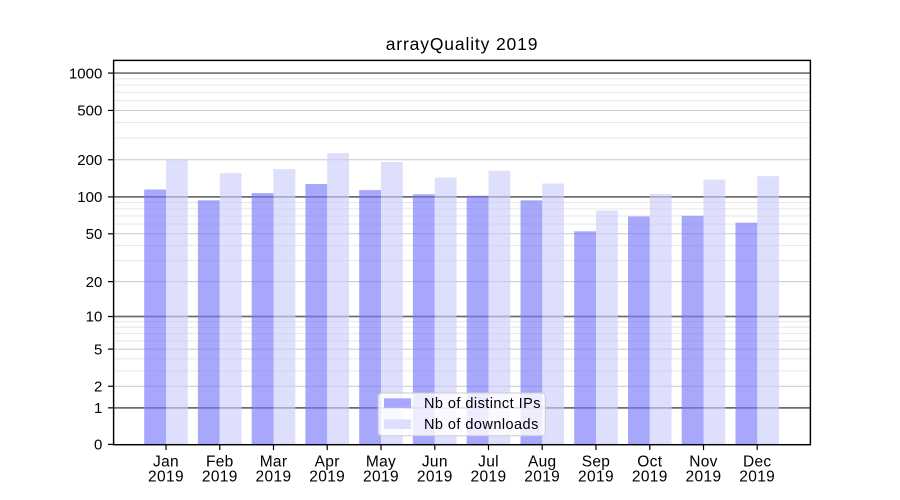  What do you see at coordinates (488, 461) in the screenshot?
I see `svg-text: Jul` at bounding box center [488, 461].